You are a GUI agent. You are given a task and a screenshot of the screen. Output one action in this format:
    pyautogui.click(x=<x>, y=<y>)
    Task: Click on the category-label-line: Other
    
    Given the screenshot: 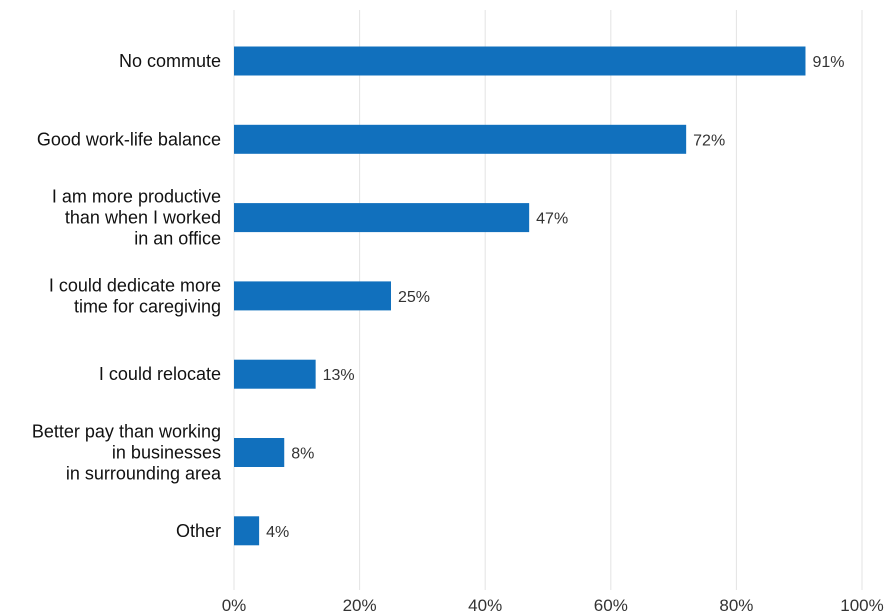 What is the action you would take?
    pyautogui.click(x=198, y=531)
    